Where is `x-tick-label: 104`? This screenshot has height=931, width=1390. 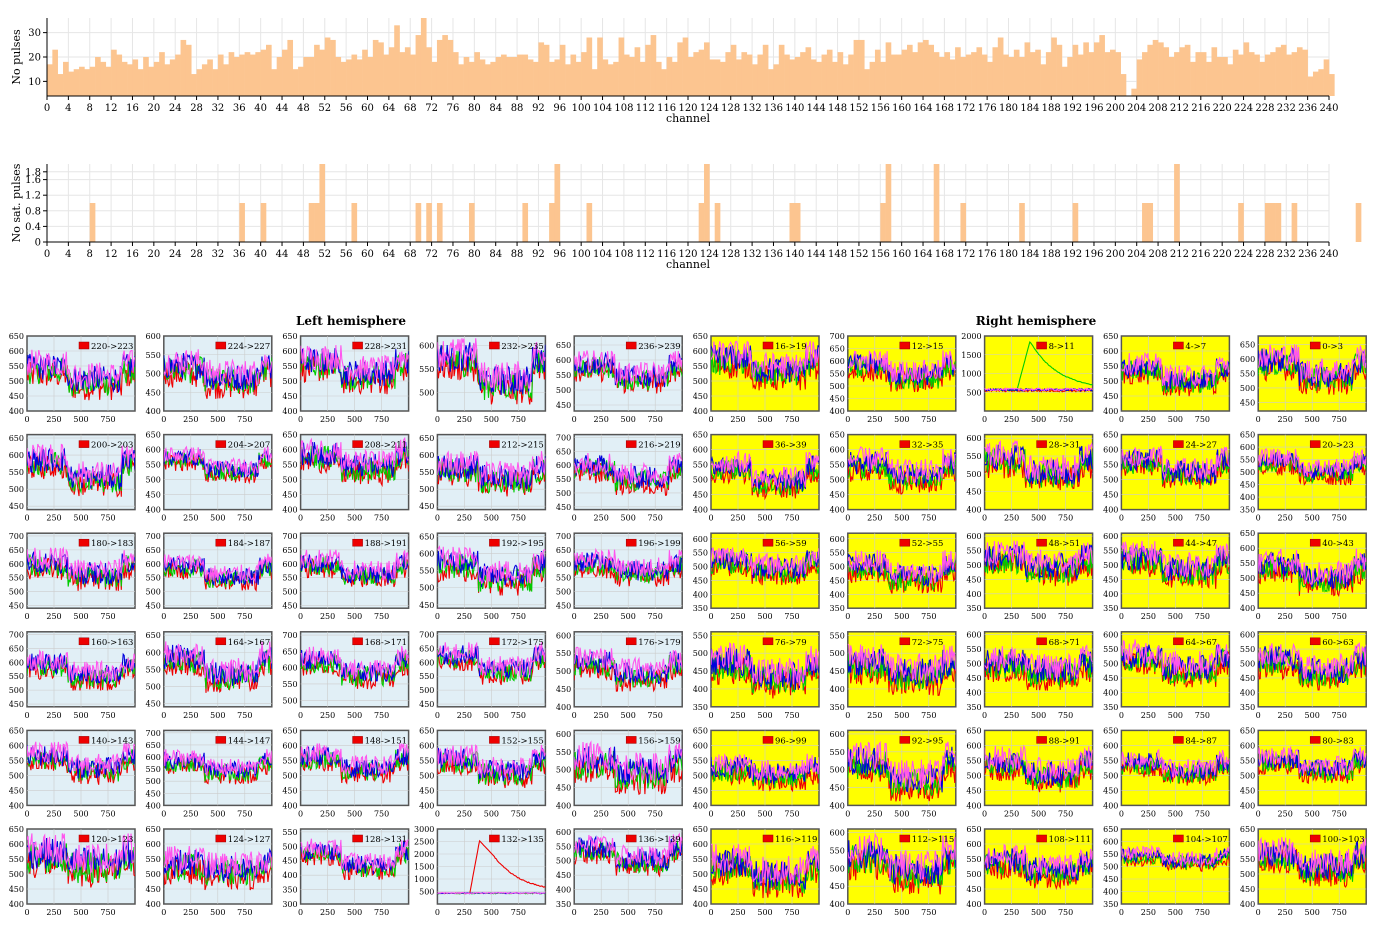
x-tick-label: 104 is located at coordinates (602, 254).